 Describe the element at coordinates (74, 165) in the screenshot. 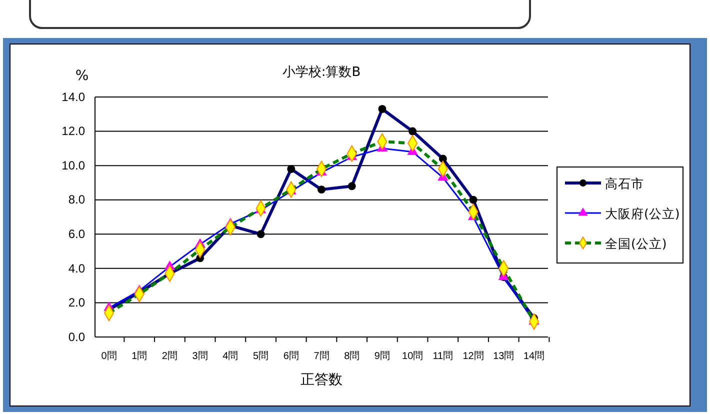

I see `y-tick-label: 10.0` at that location.